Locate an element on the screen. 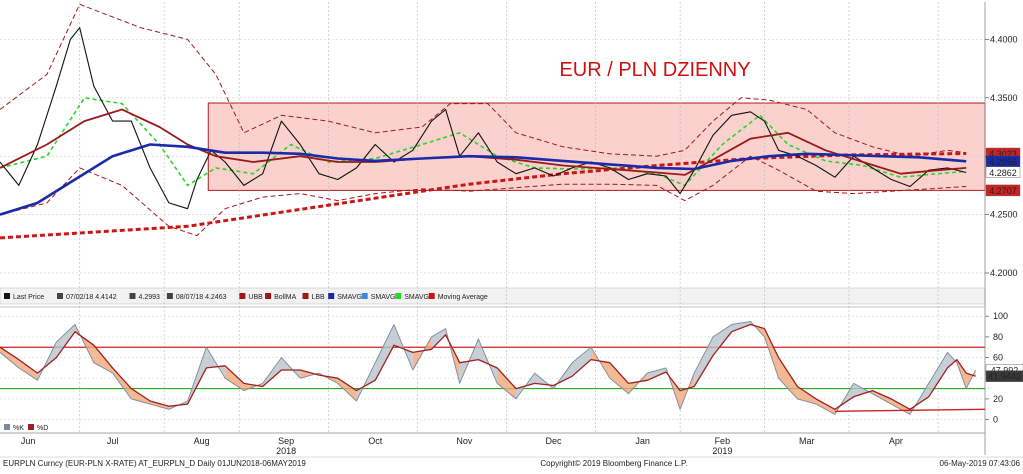  stoch-legend-swatch-d is located at coordinates (31, 427).